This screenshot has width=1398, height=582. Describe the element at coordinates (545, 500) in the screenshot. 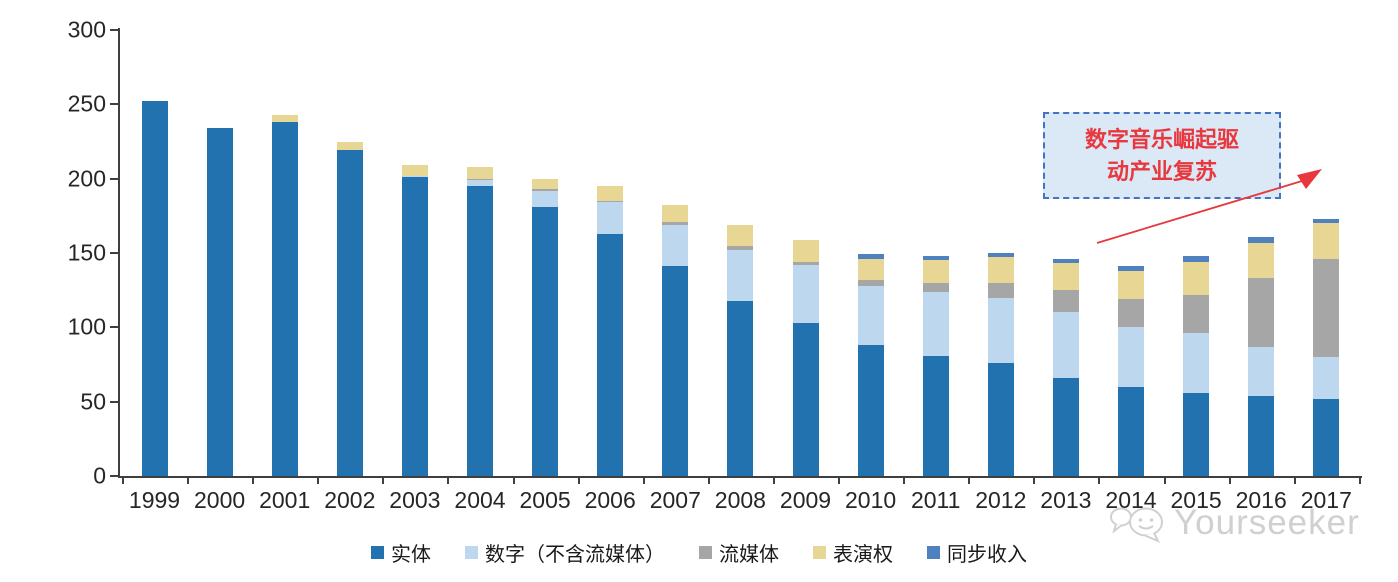

I see `x-category-label: 2005` at that location.